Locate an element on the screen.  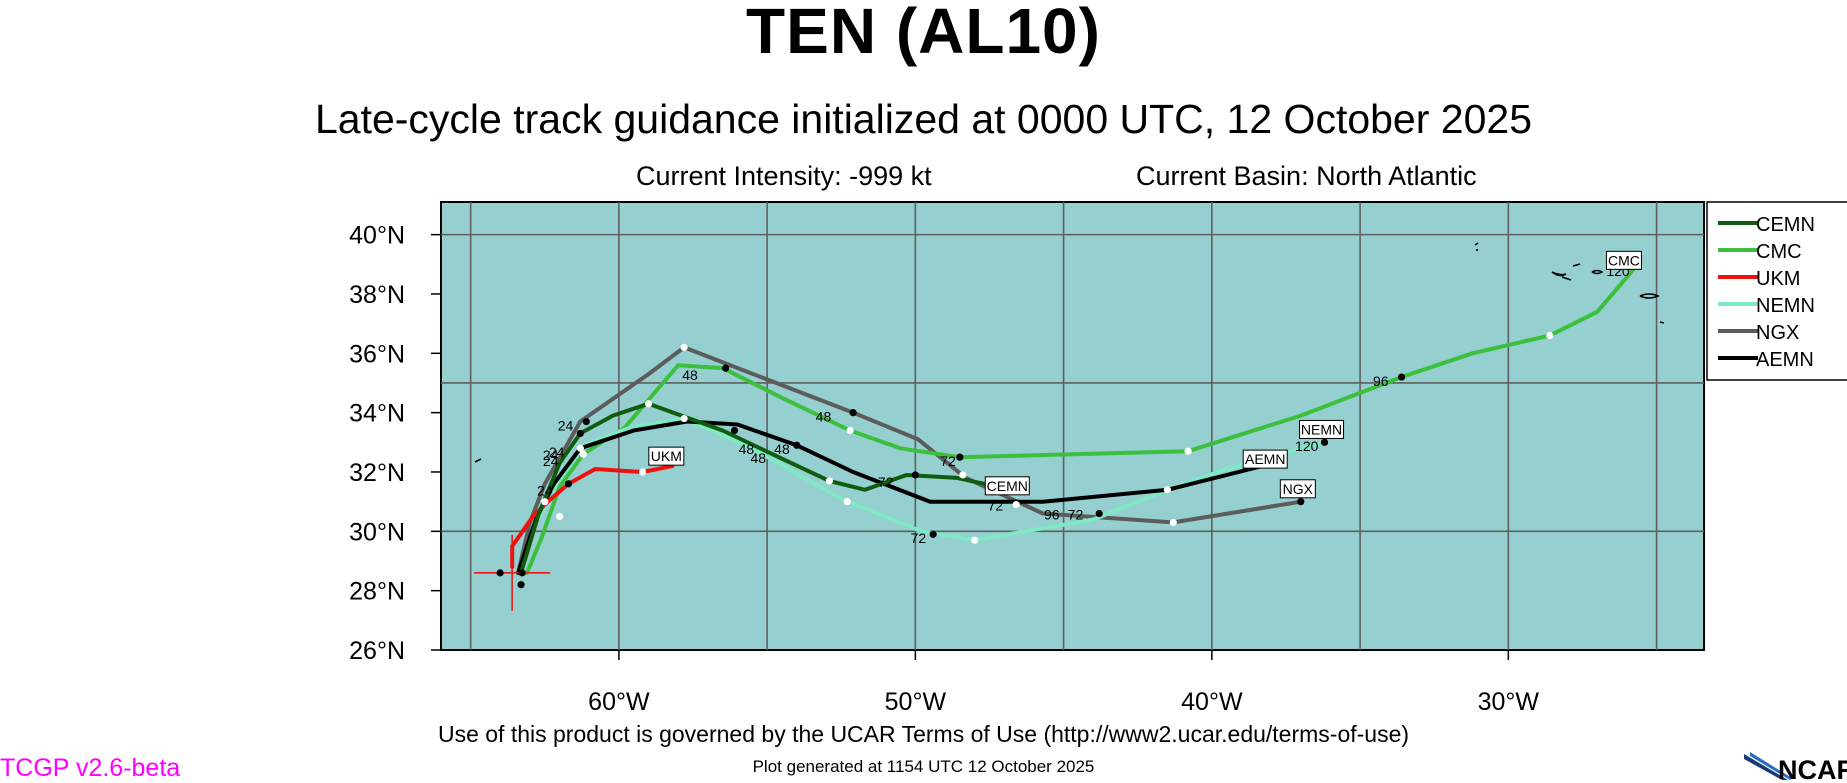
track-cemn is located at coordinates (760, 488).